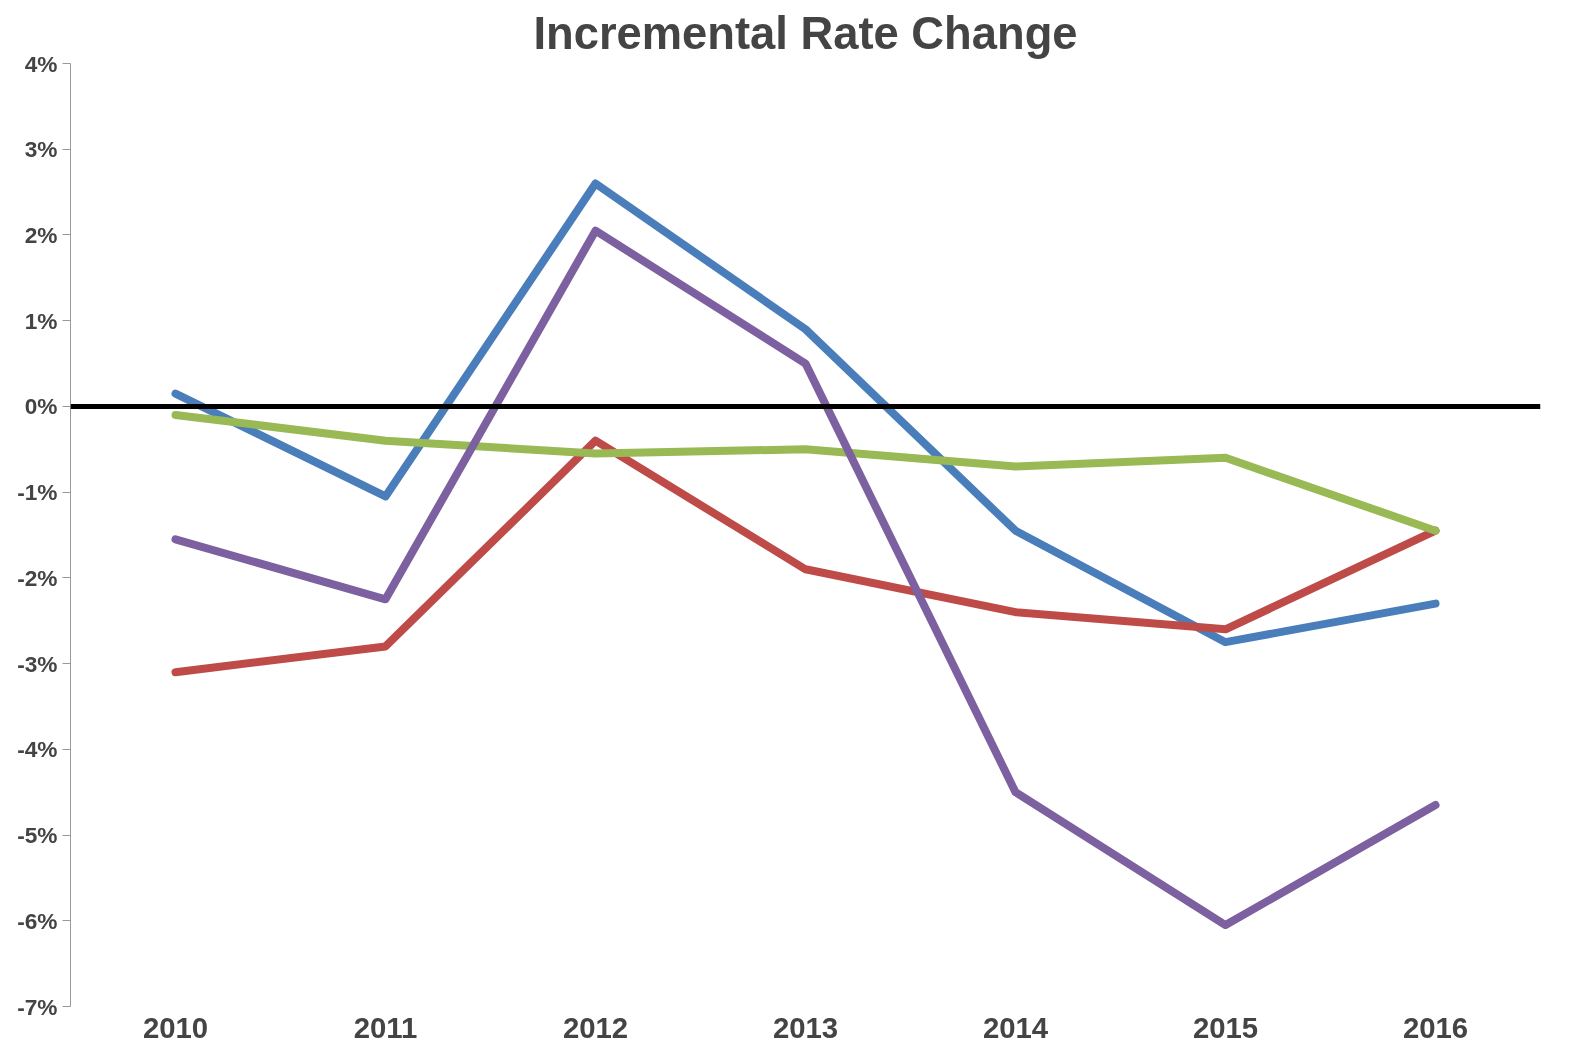  What do you see at coordinates (1435, 1027) in the screenshot?
I see `x-tick-label: 2016` at bounding box center [1435, 1027].